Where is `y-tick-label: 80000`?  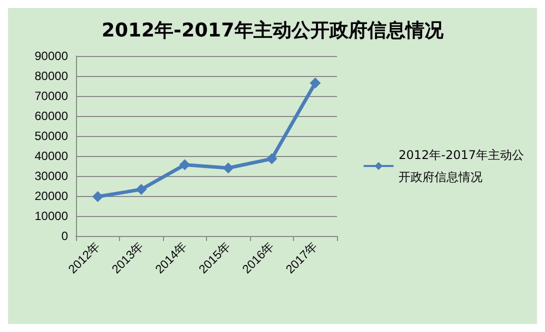 y-tick-label: 80000 is located at coordinates (51, 76).